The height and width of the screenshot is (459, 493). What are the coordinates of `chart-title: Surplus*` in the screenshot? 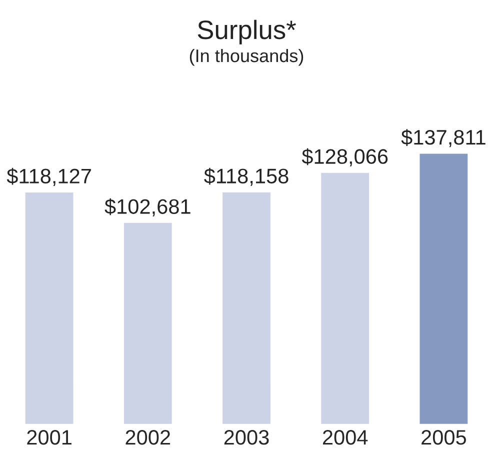 It's located at (247, 32).